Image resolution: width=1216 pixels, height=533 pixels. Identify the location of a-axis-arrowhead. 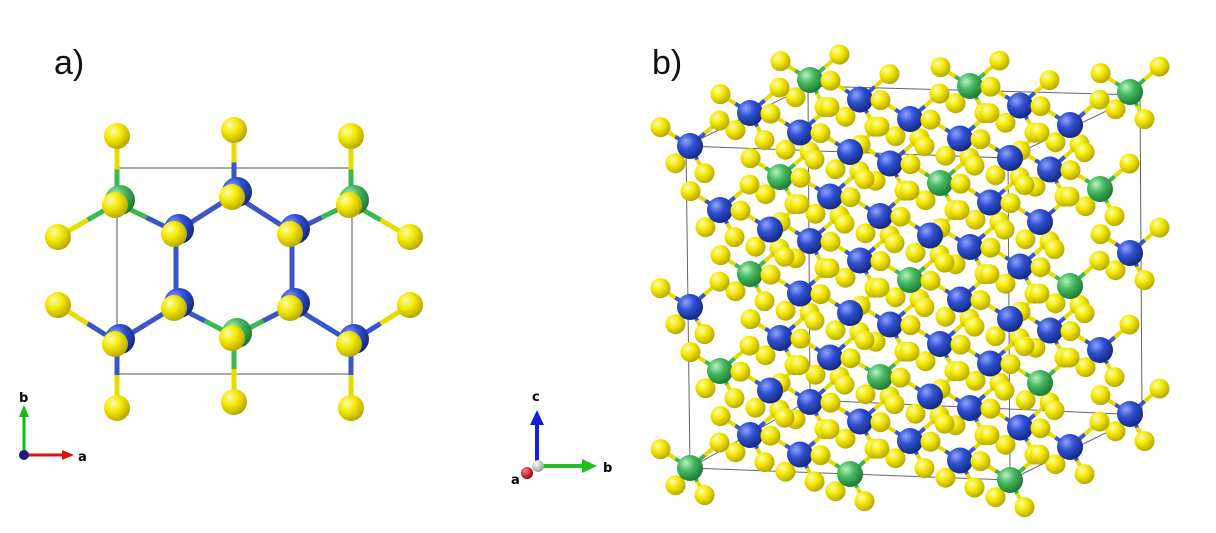
(68, 455).